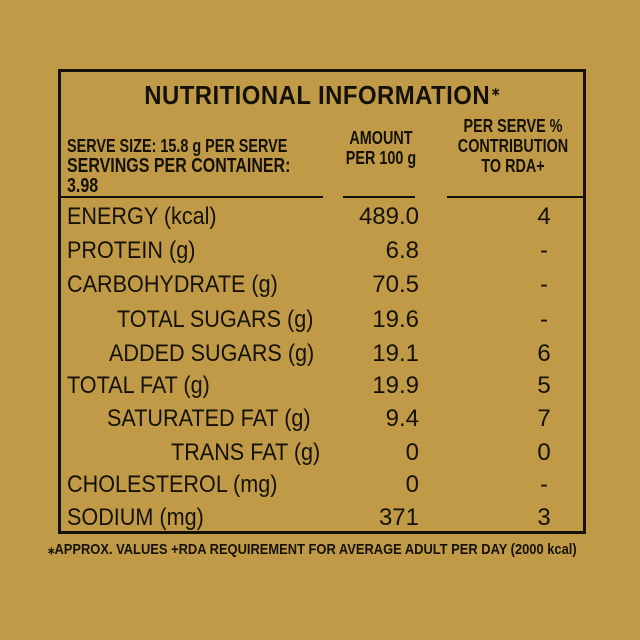  What do you see at coordinates (381, 138) in the screenshot?
I see `amount-line1: AMOUNT` at bounding box center [381, 138].